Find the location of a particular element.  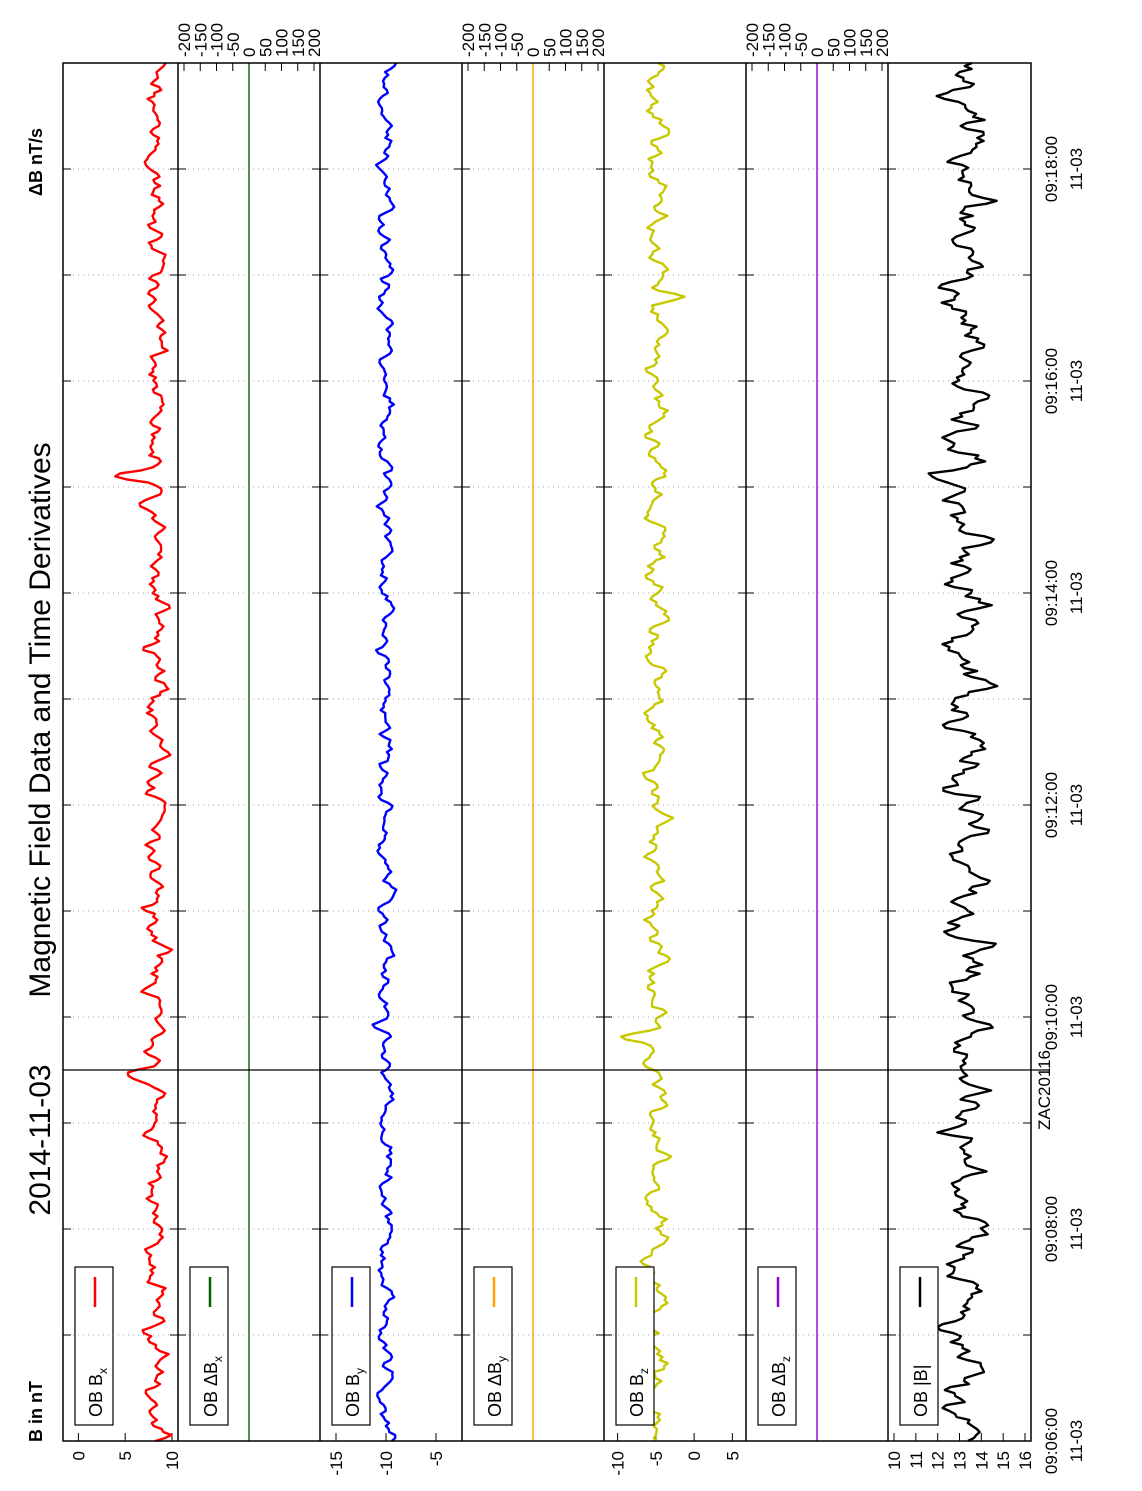

legend-label: OB ΔBx is located at coordinates (213, 1386).